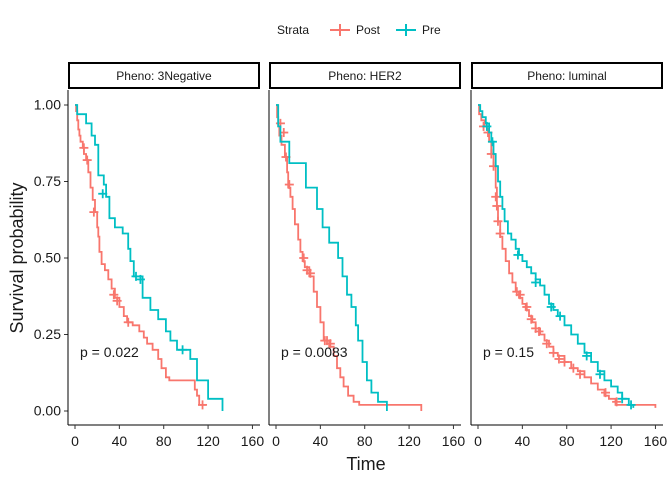 This screenshot has height=480, width=672. I want to click on legend-entry-pre: Pre, so click(418, 30).